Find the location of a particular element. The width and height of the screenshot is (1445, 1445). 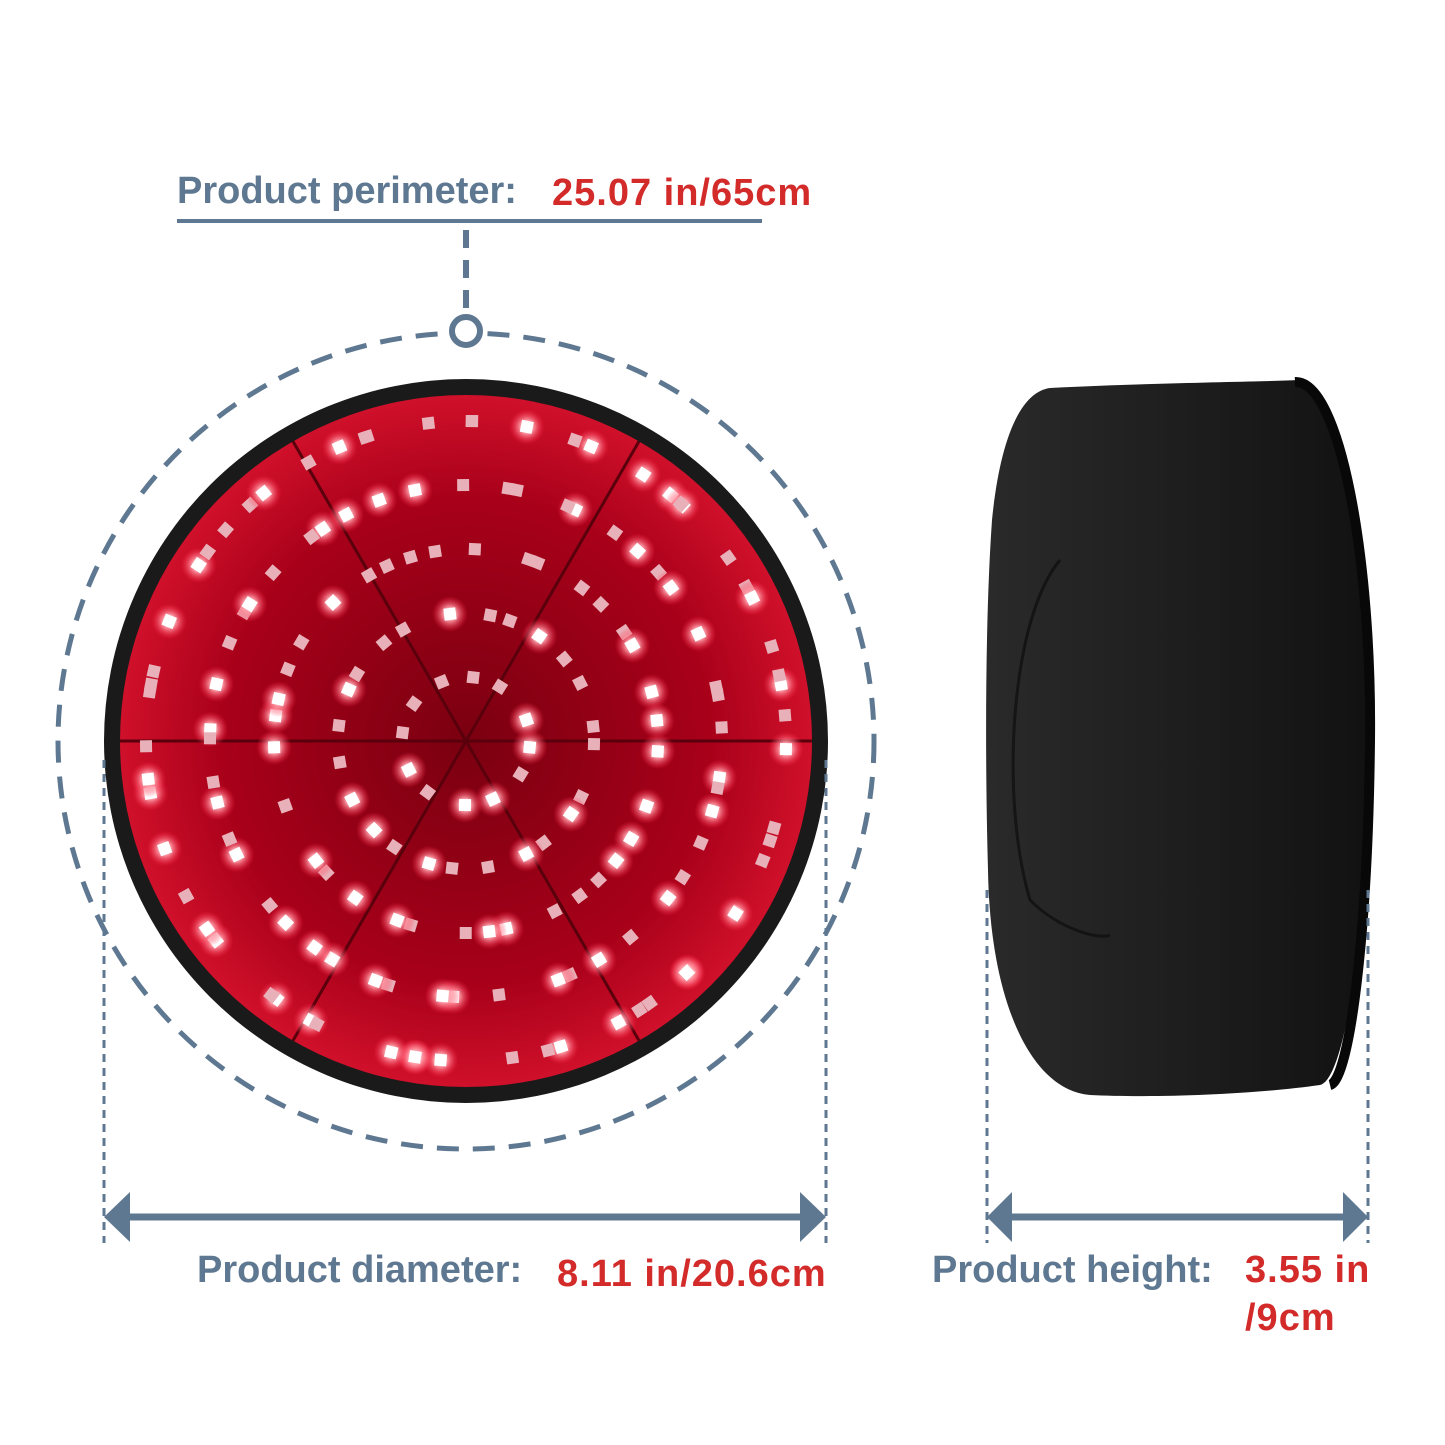

height-value-line2: /9cm is located at coordinates (1290, 1318).